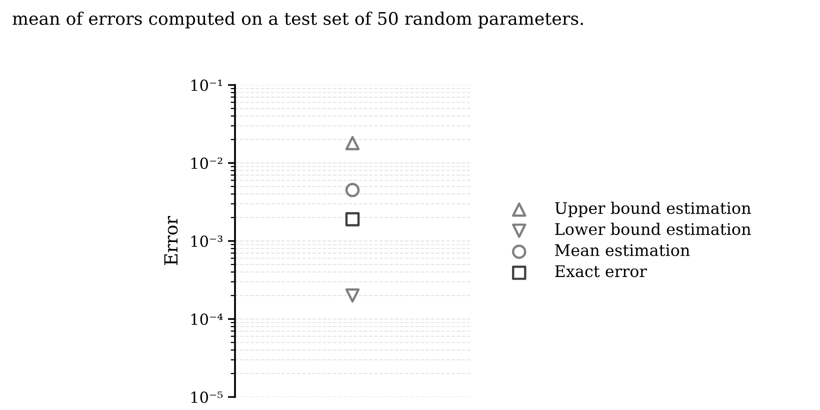  I want to click on y-tick-label: 10⁻⁴, so click(207, 319).